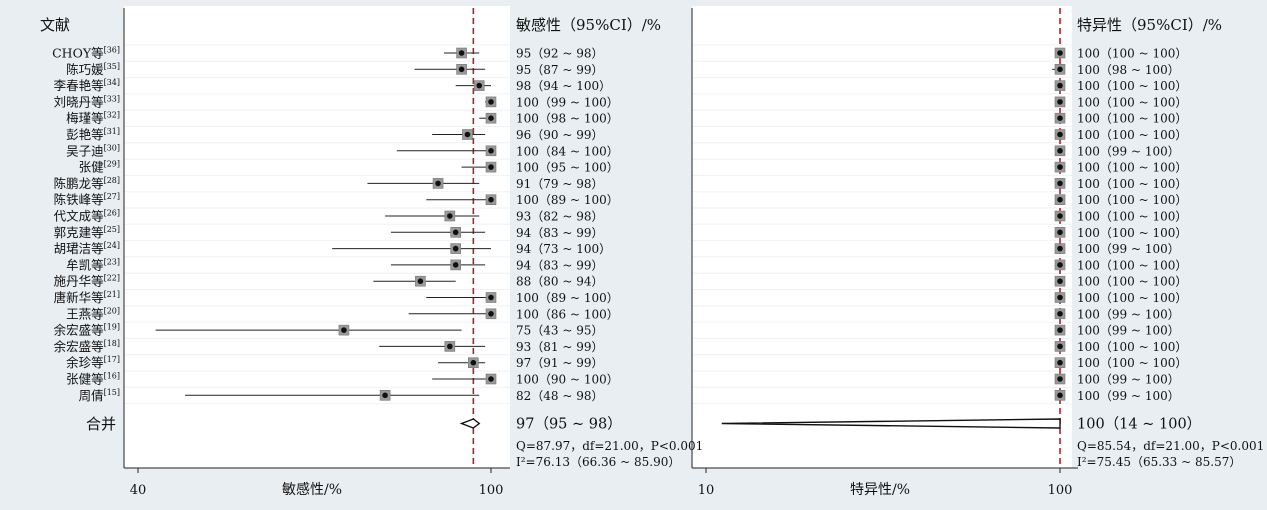 The width and height of the screenshot is (1267, 510). What do you see at coordinates (567, 380) in the screenshot?
I see `study-estimate-value: 100（90 ~ 100）` at bounding box center [567, 380].